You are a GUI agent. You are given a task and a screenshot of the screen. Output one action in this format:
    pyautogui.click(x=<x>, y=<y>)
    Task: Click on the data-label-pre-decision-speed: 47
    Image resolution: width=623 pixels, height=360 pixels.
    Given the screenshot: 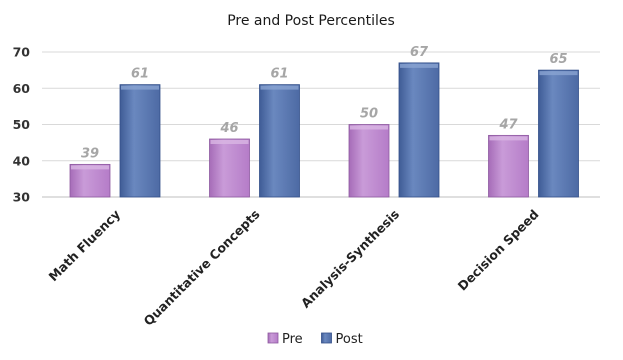 What is the action you would take?
    pyautogui.click(x=508, y=124)
    